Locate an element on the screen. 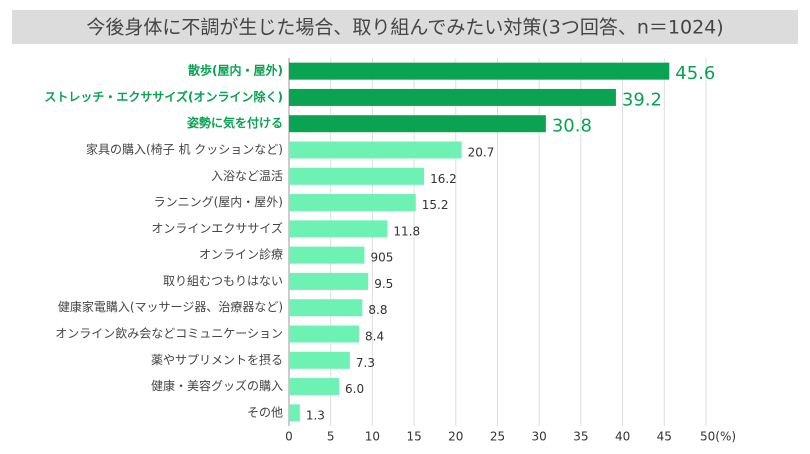  value-label: 11.8 is located at coordinates (406, 231).